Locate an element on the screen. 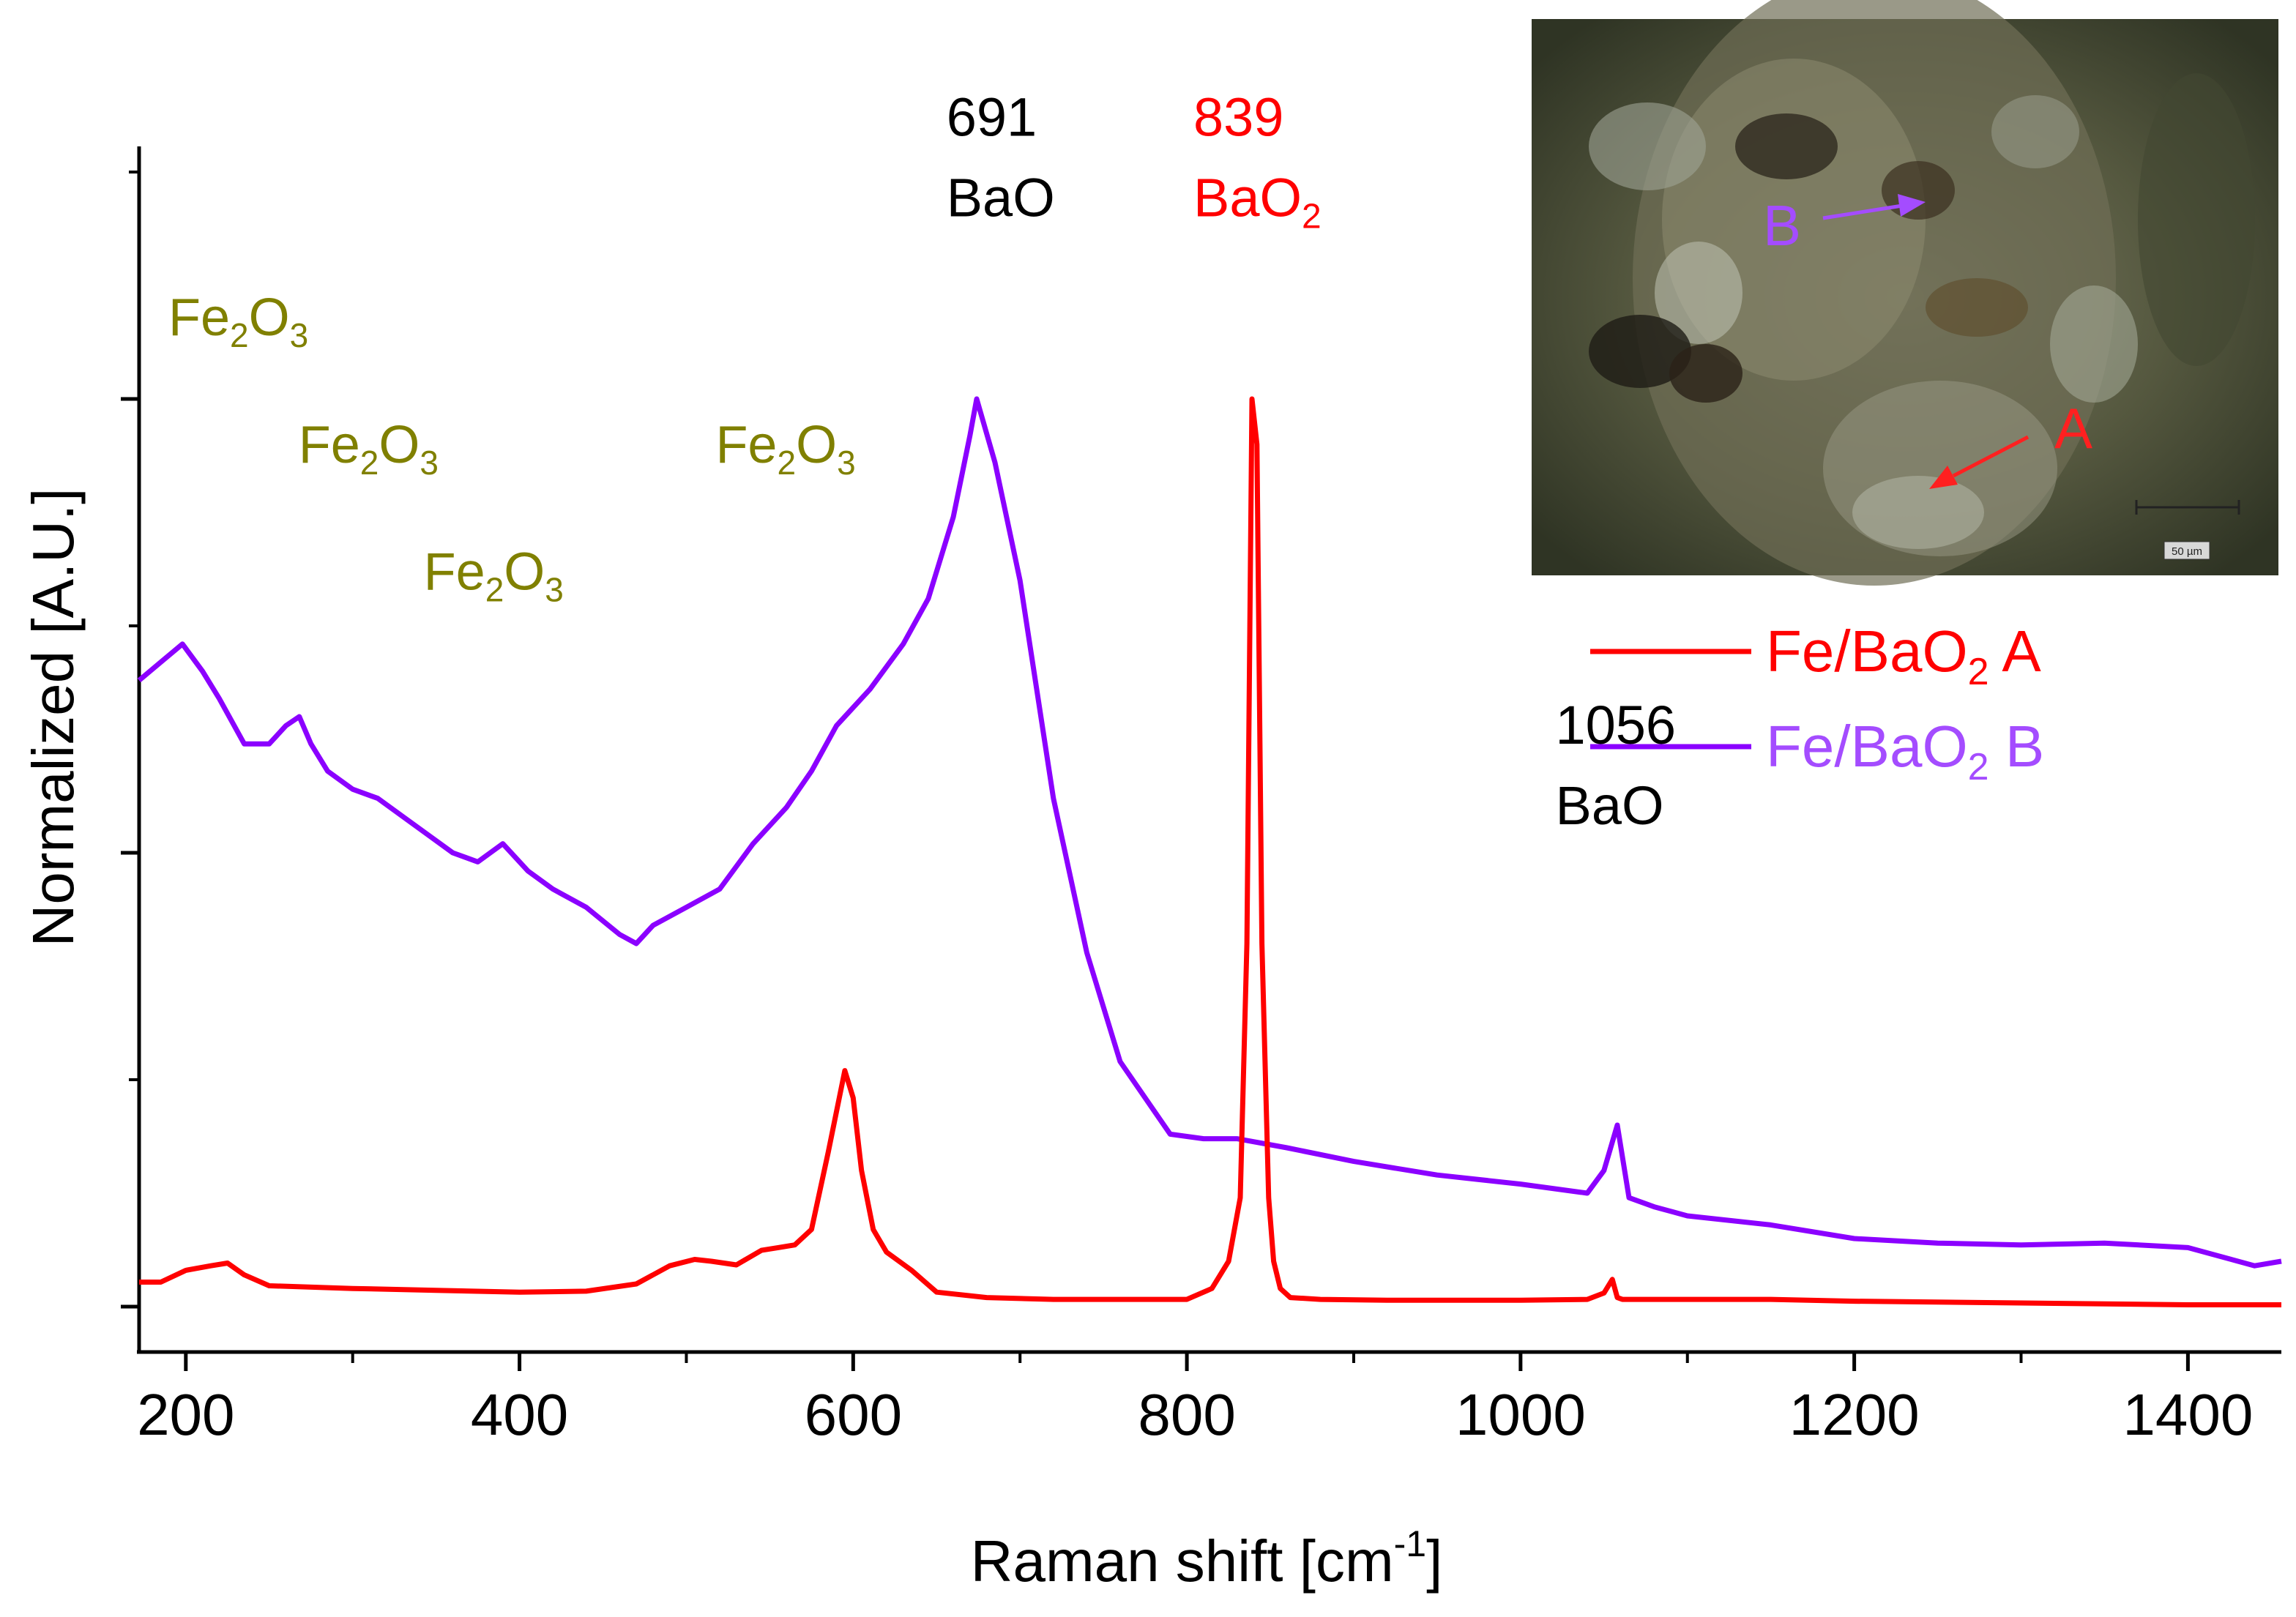  arrow-b is located at coordinates (1862, 211).